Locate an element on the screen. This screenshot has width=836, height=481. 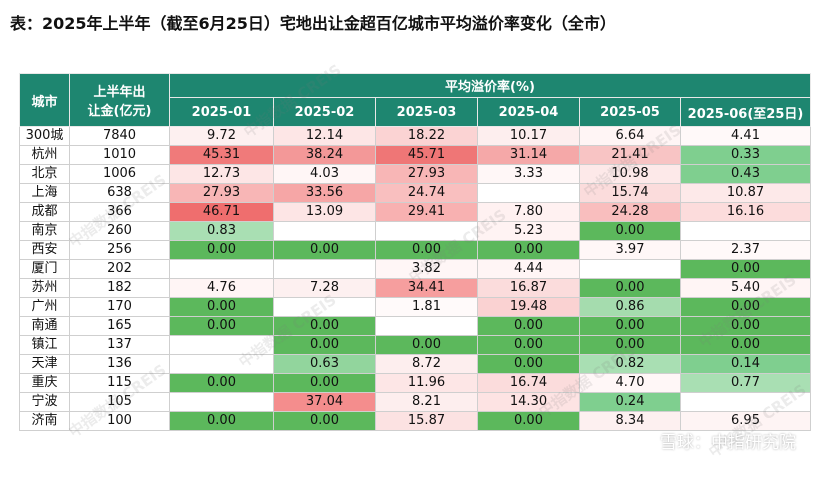
city-cell: 重庆 is located at coordinates (44, 383).